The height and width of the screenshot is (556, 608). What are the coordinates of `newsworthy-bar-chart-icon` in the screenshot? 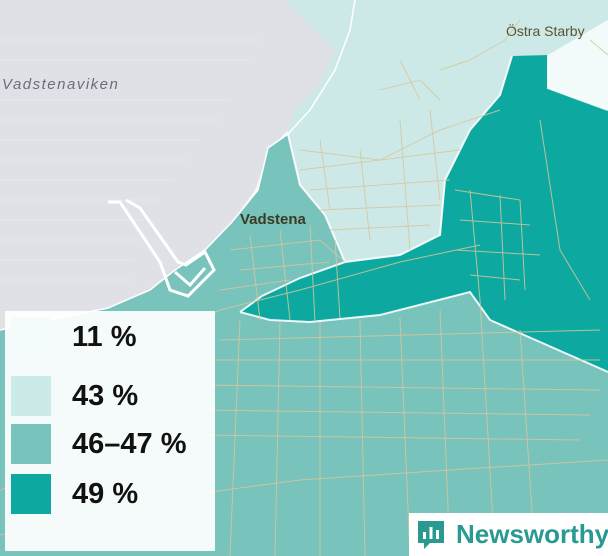 It's located at (431, 537).